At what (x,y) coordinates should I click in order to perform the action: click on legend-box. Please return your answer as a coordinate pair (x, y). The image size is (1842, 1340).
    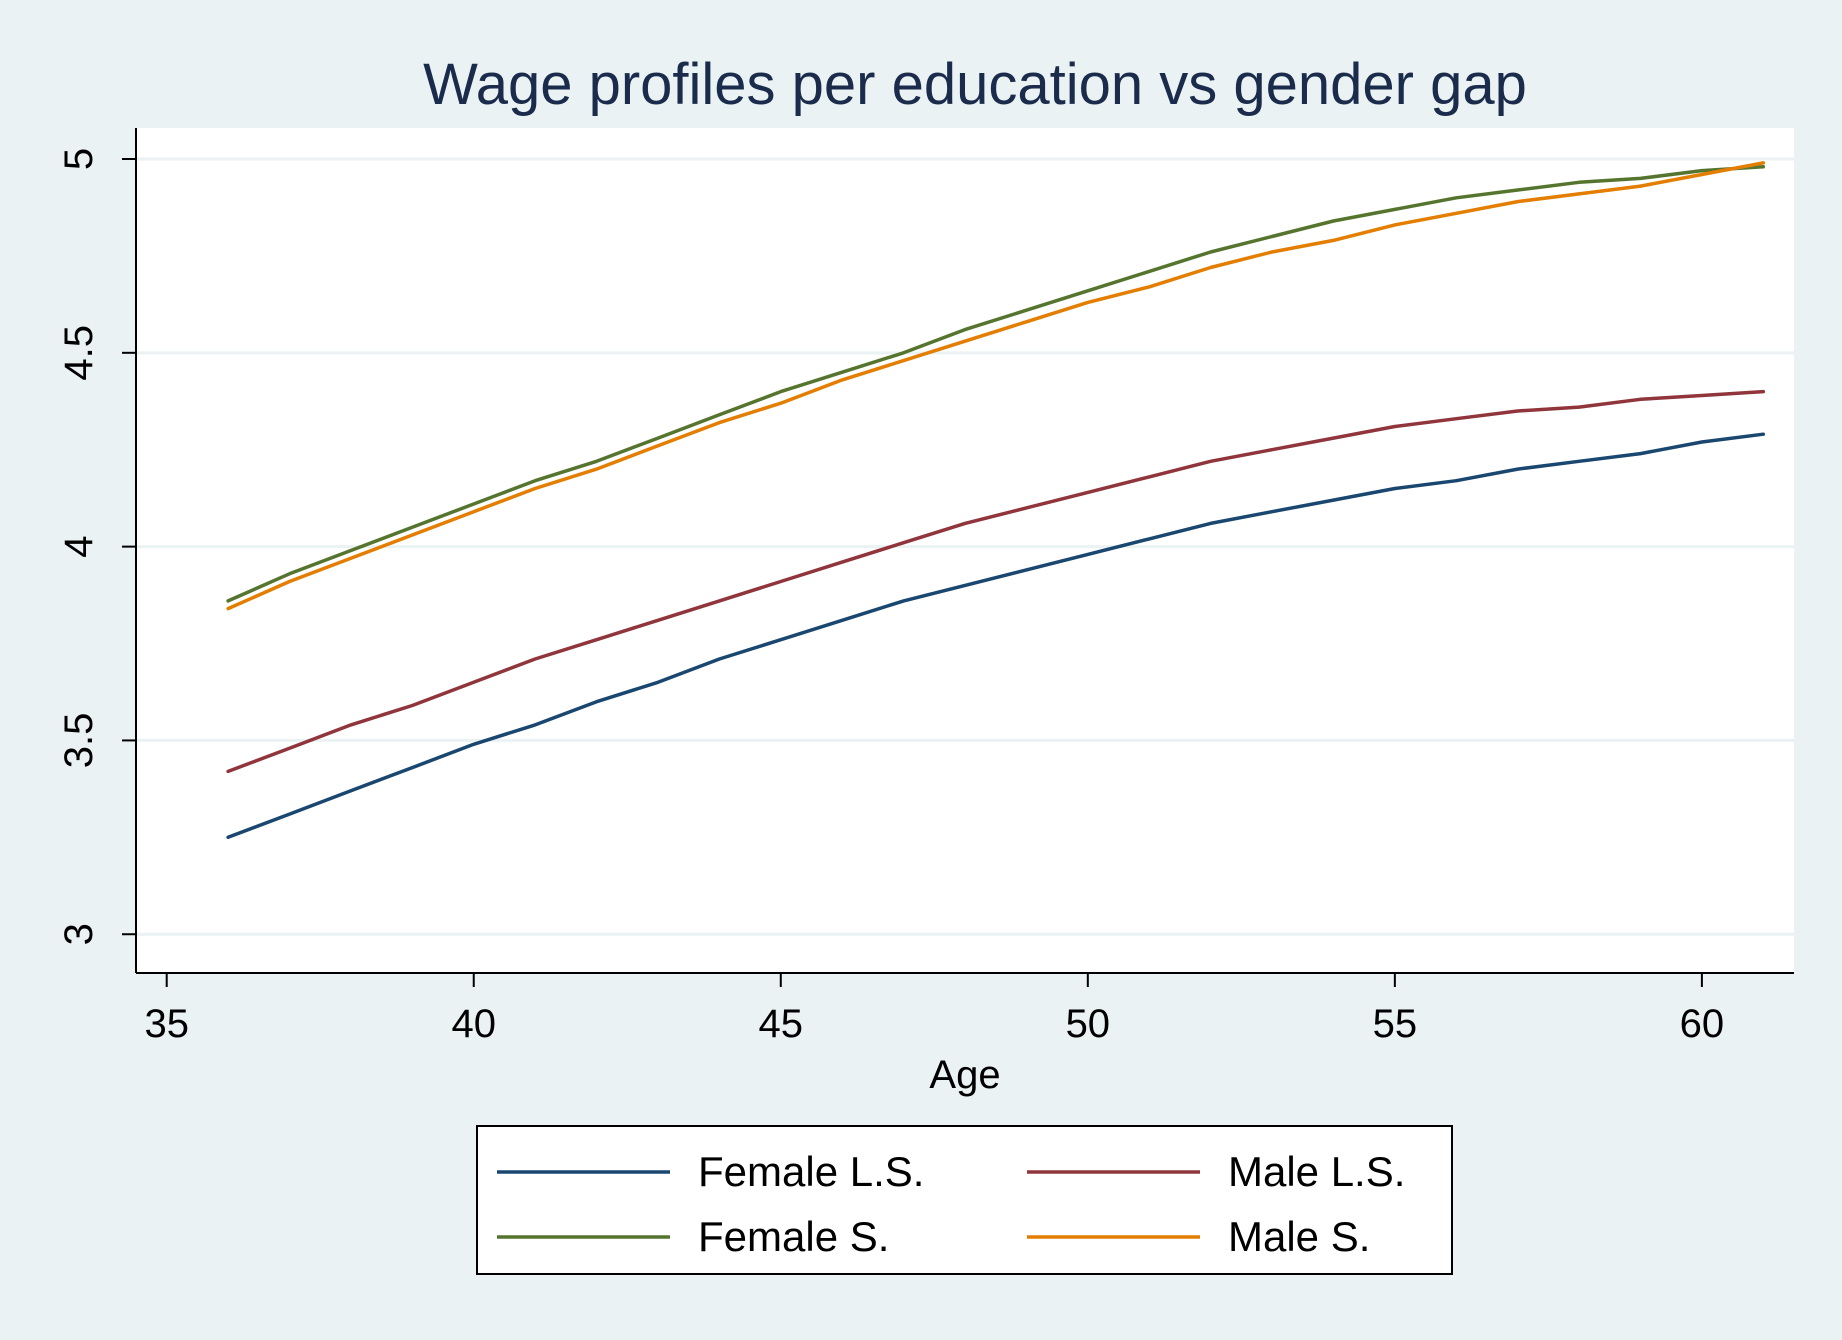
    Looking at the image, I should click on (964, 1200).